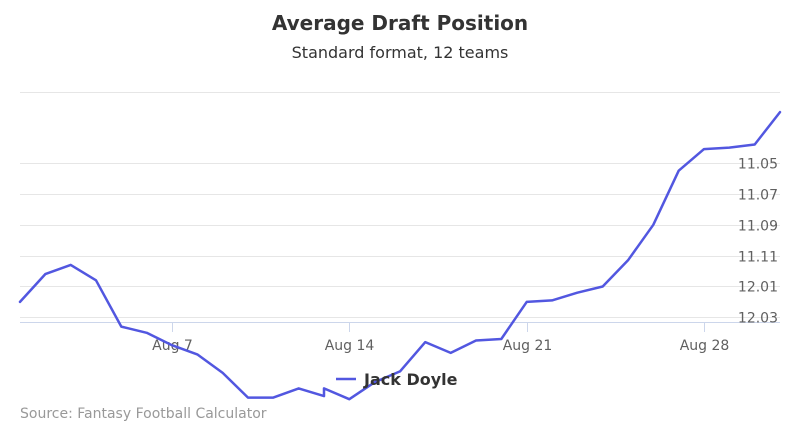 This screenshot has width=800, height=440. What do you see at coordinates (410, 379) in the screenshot?
I see `legend-label: Jack Doyle` at bounding box center [410, 379].